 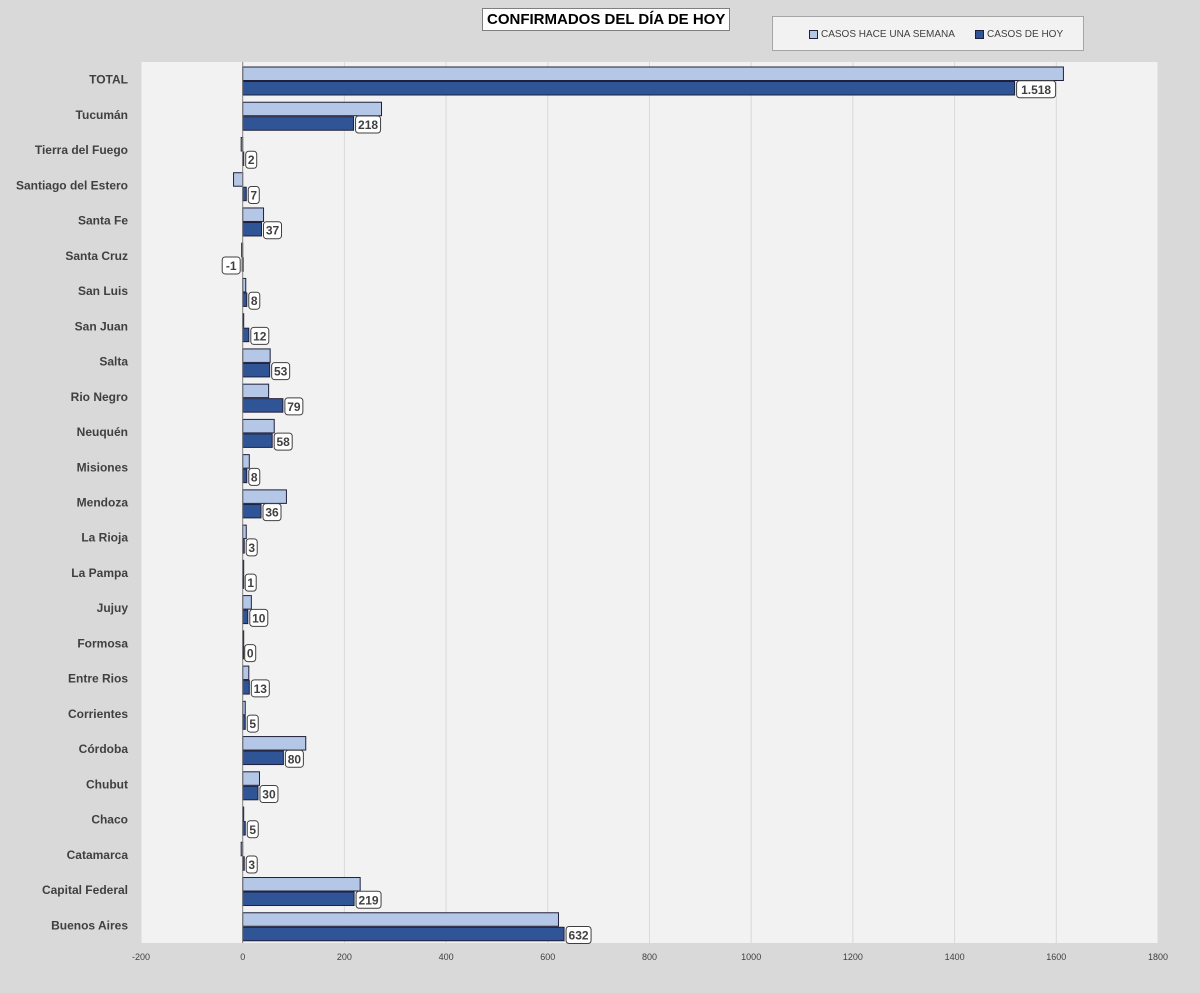 What do you see at coordinates (109, 820) in the screenshot?
I see `category-label: Chaco` at bounding box center [109, 820].